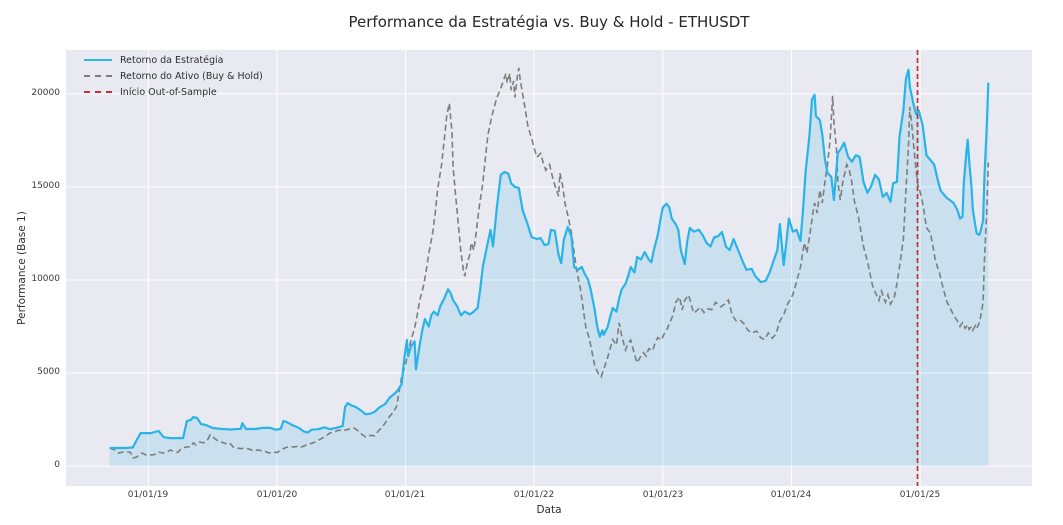 This screenshot has width=1063, height=525. Describe the element at coordinates (277, 495) in the screenshot. I see `x-tick-label: 01/01/20` at that location.